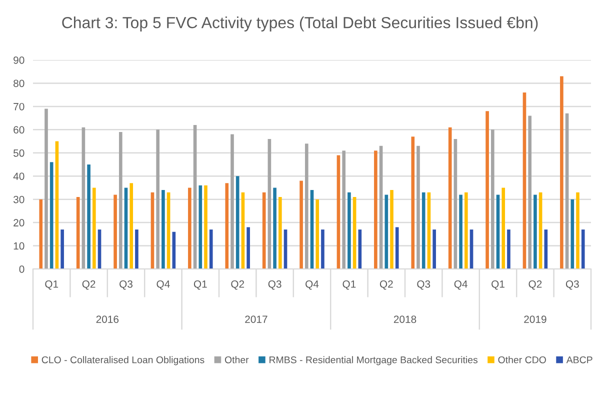 The width and height of the screenshot is (600, 400). Describe the element at coordinates (300, 24) in the screenshot. I see `chart-title: Chart 3: Top 5 FVC Activity types (Total Debt Securities Issued €bn)` at that location.